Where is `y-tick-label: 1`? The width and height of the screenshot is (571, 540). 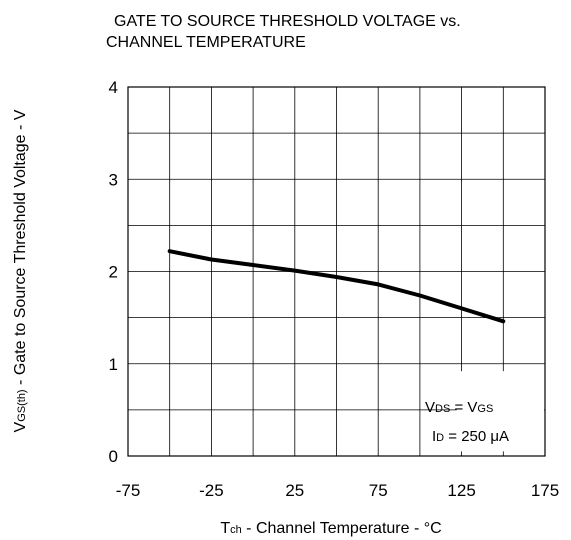
y-tick-label: 1 is located at coordinates (113, 364).